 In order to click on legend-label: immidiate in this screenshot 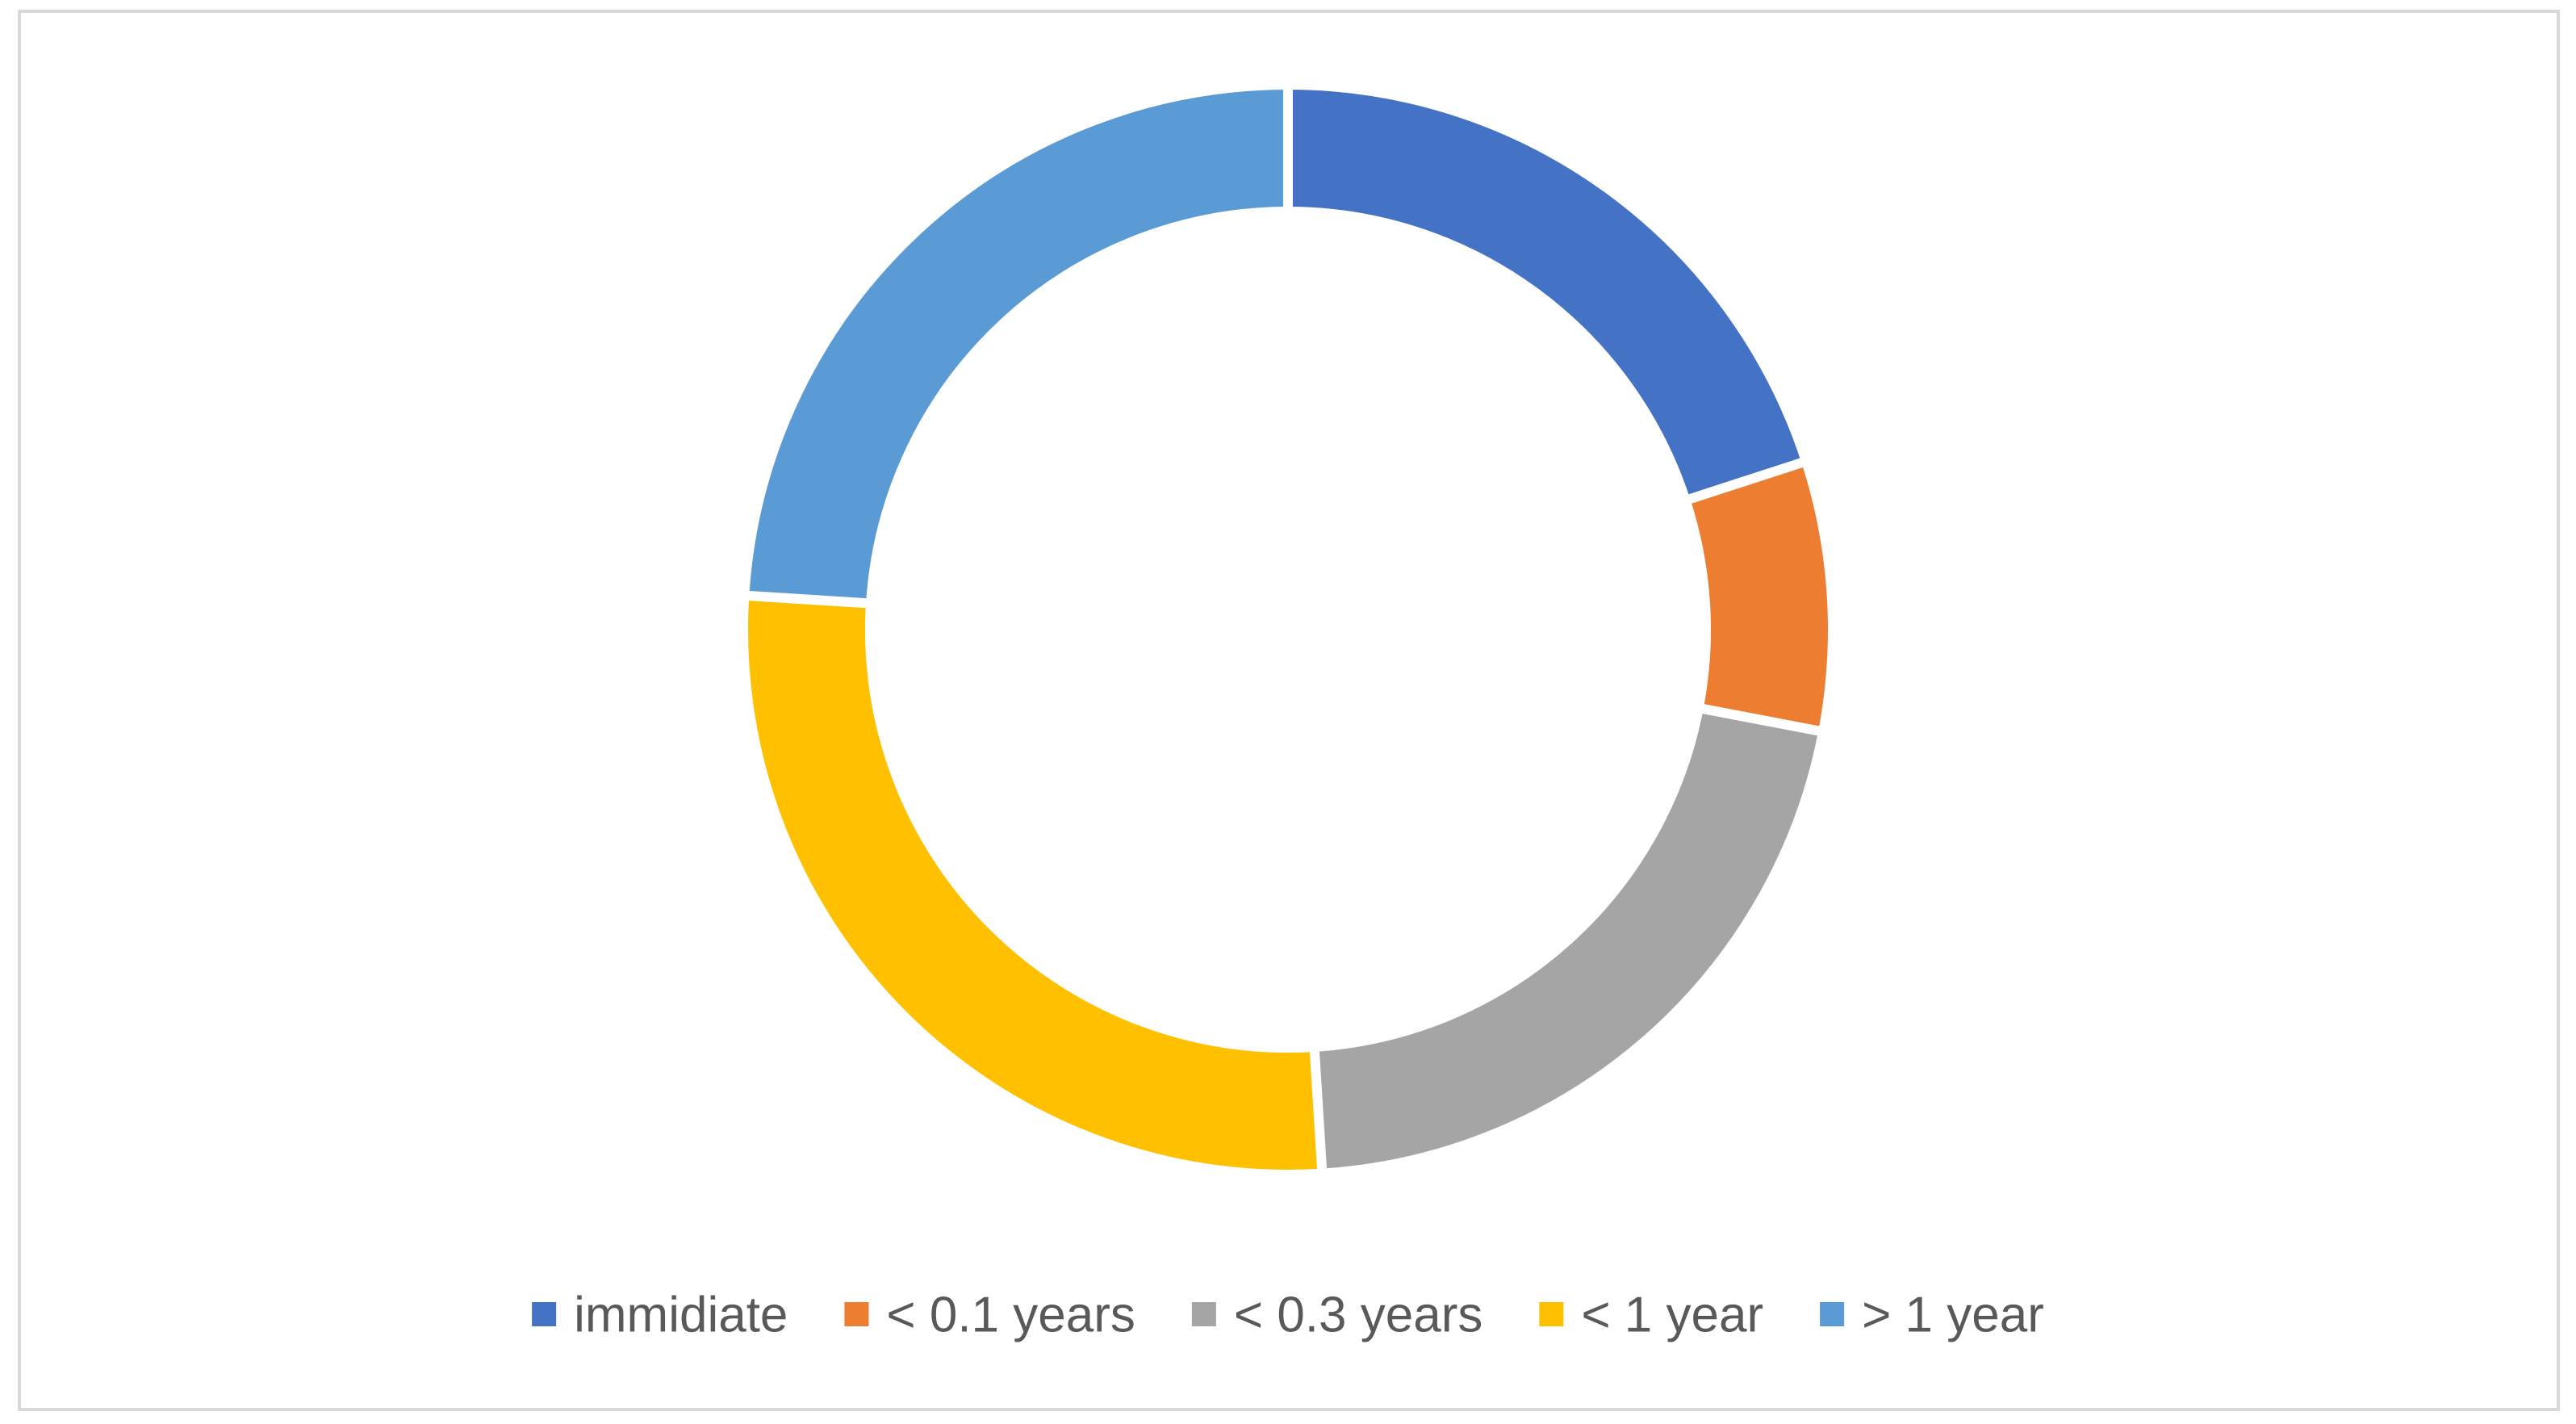, I will do `click(681, 1315)`.